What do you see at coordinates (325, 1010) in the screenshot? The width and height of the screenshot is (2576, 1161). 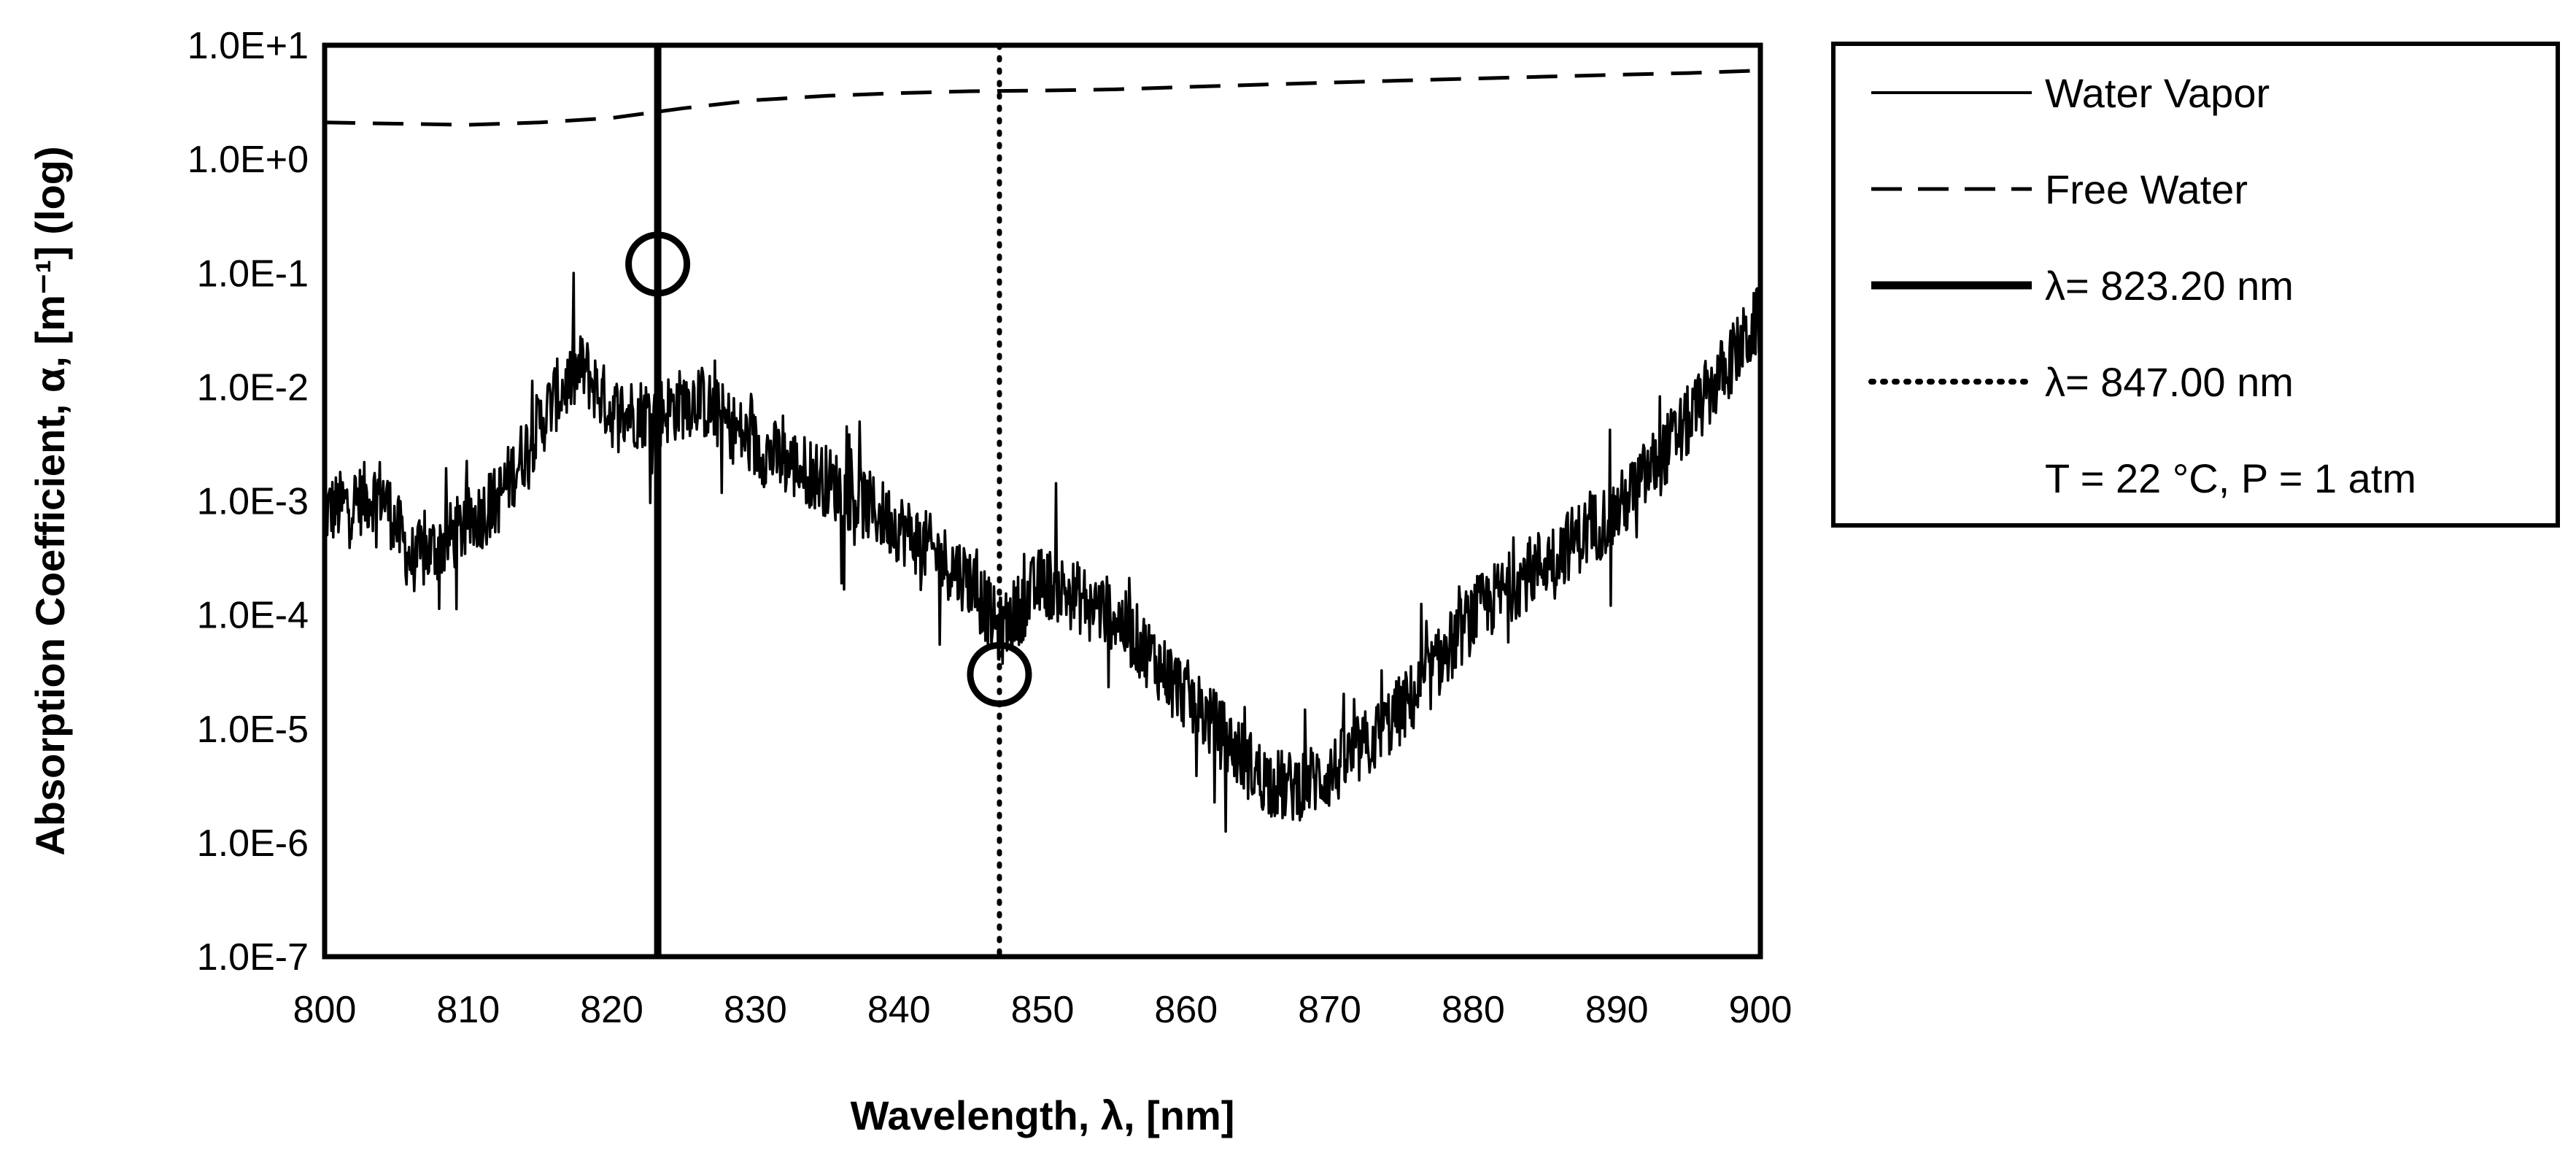 I see `x-tick-label: 800` at bounding box center [325, 1010].